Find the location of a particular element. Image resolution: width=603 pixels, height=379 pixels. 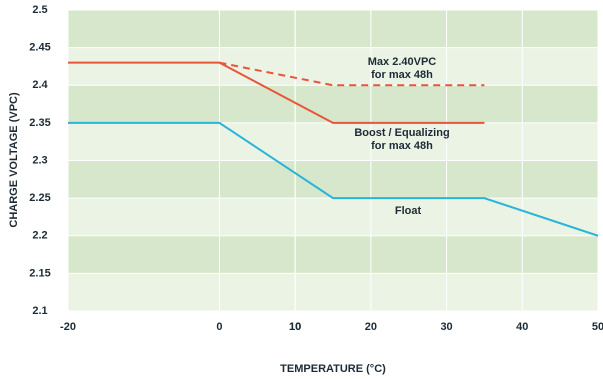

x-tick-label: -20 is located at coordinates (68, 327).